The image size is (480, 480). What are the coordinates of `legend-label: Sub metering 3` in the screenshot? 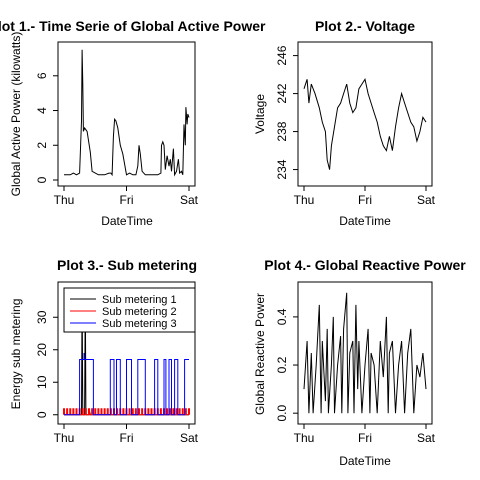 It's located at (139, 324).